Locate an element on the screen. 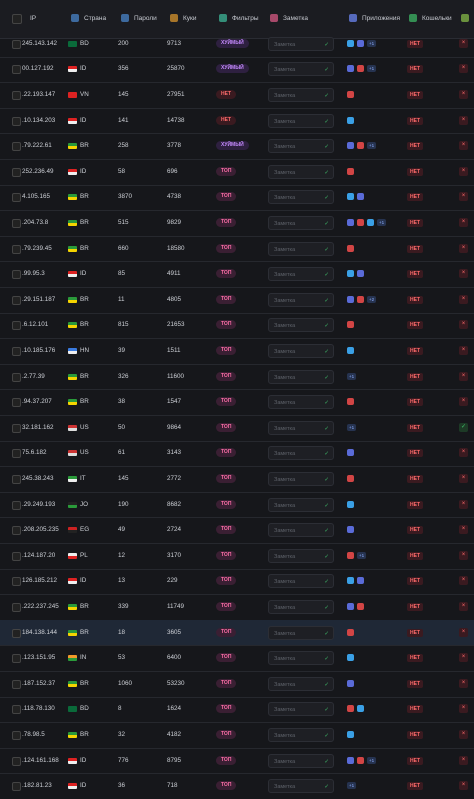 The image size is (474, 799). table-row: 4.105.165 BR 3870 4738 ТОП Заметка ✓ НЕТ × is located at coordinates (237, 198).